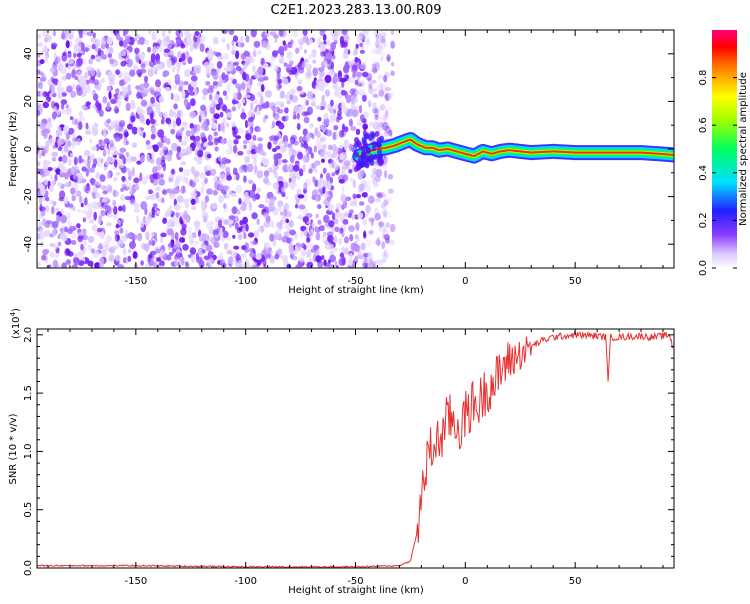 This screenshot has width=750, height=604. I want to click on y-tick-label: 1.5, so click(28, 393).